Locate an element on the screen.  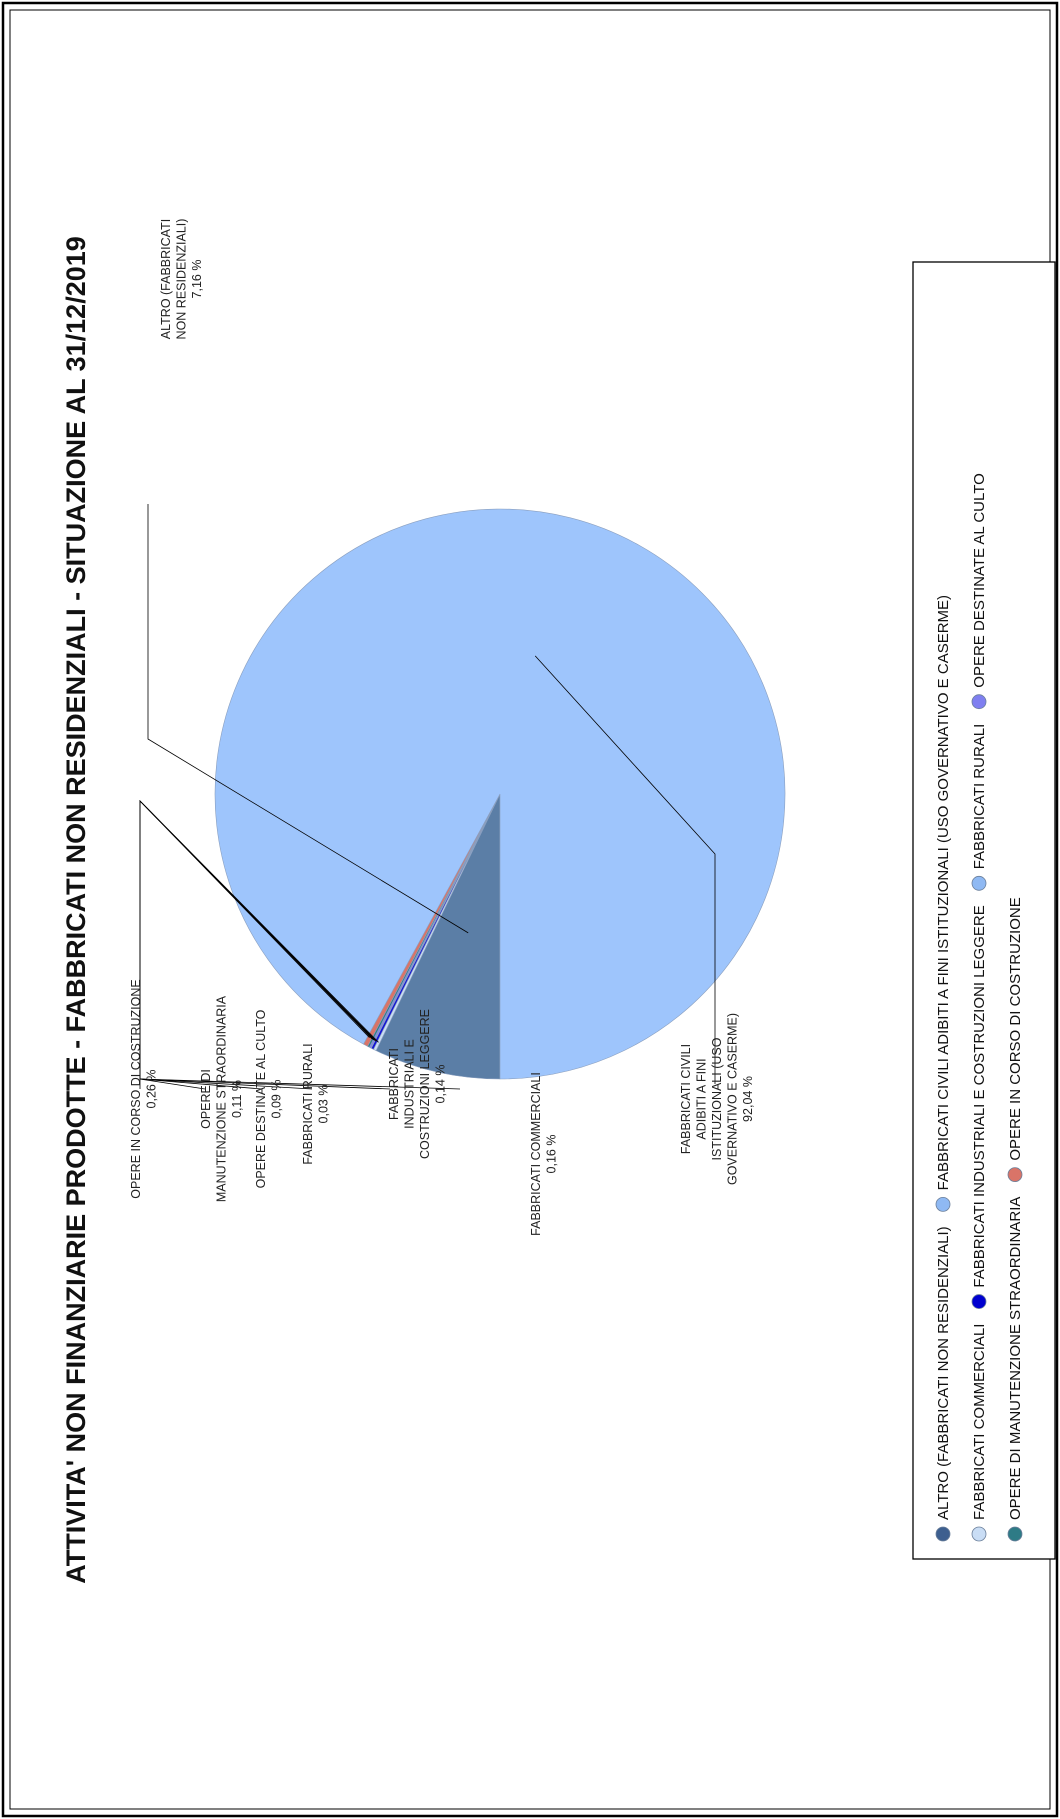
label-fabbricati-commerciali: FABBRICATI COMMERCIALI 0,16 % is located at coordinates (544, 1154).